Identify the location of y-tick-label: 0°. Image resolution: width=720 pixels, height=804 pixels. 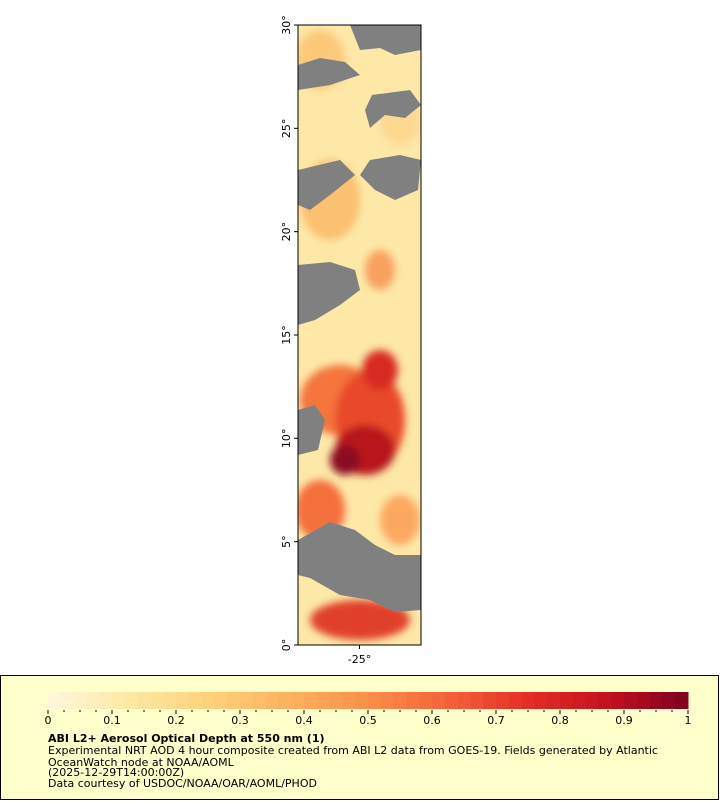
(286, 645).